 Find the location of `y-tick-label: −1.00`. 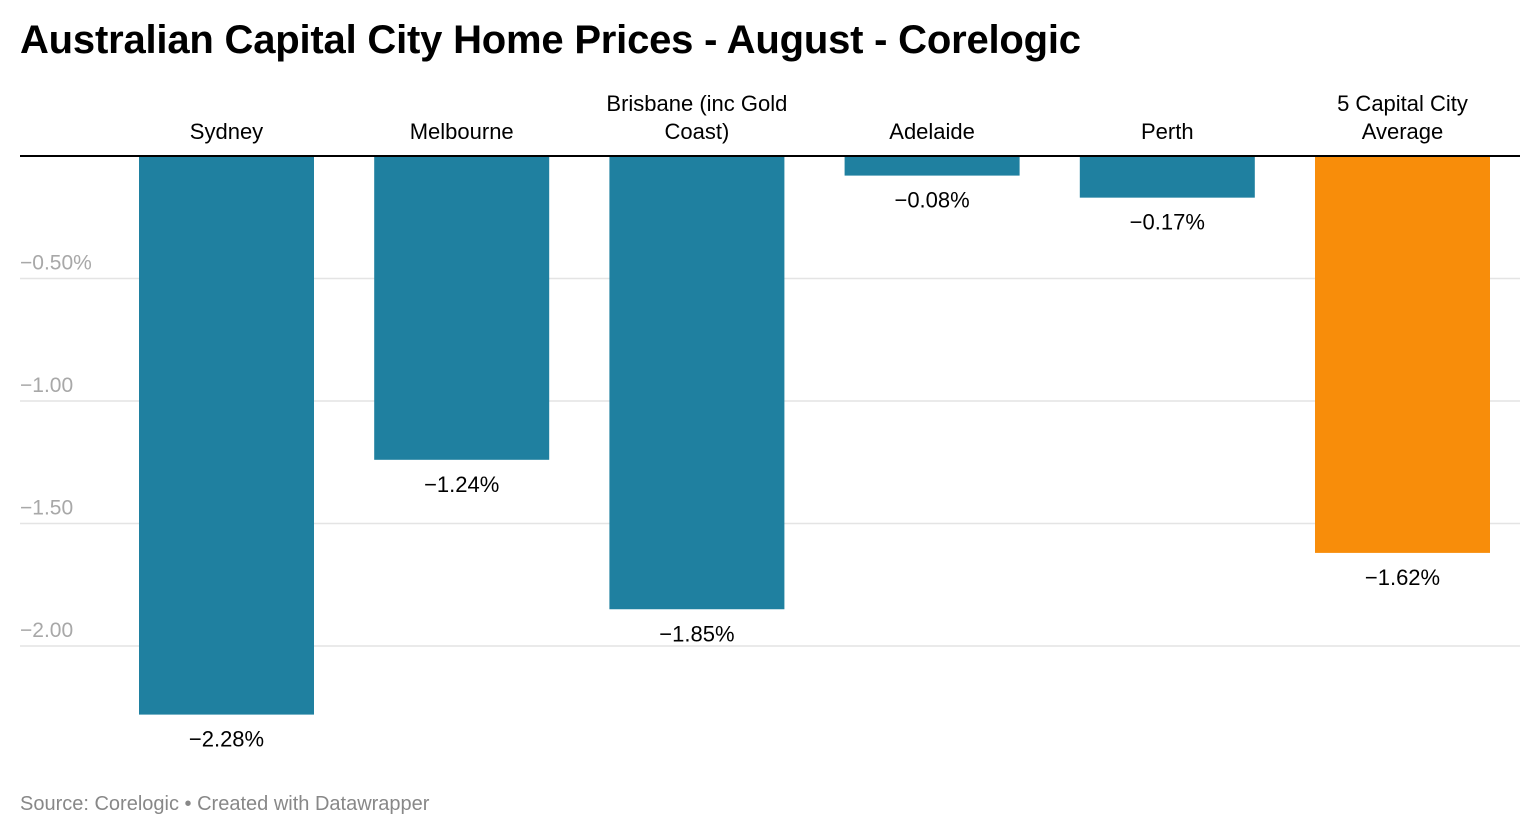

y-tick-label: −1.00 is located at coordinates (46, 385).